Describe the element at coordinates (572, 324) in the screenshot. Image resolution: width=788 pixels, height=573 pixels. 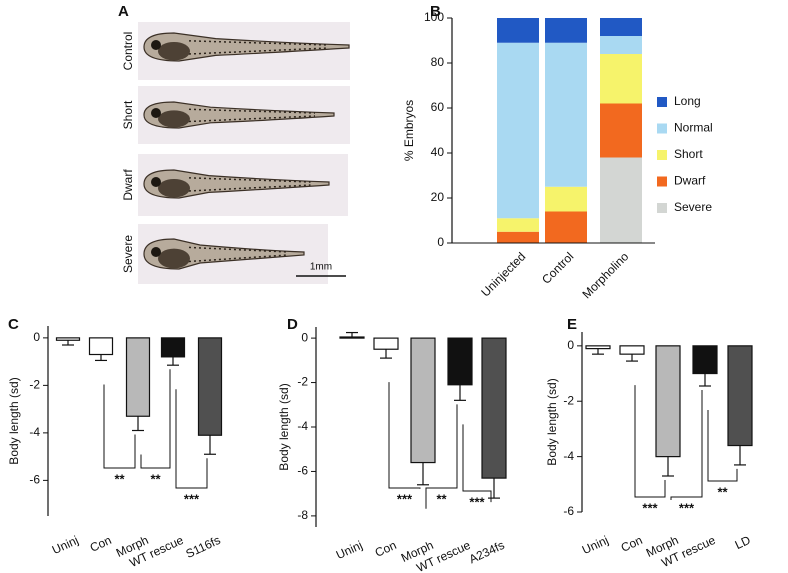
I see `panel-label: E` at that location.